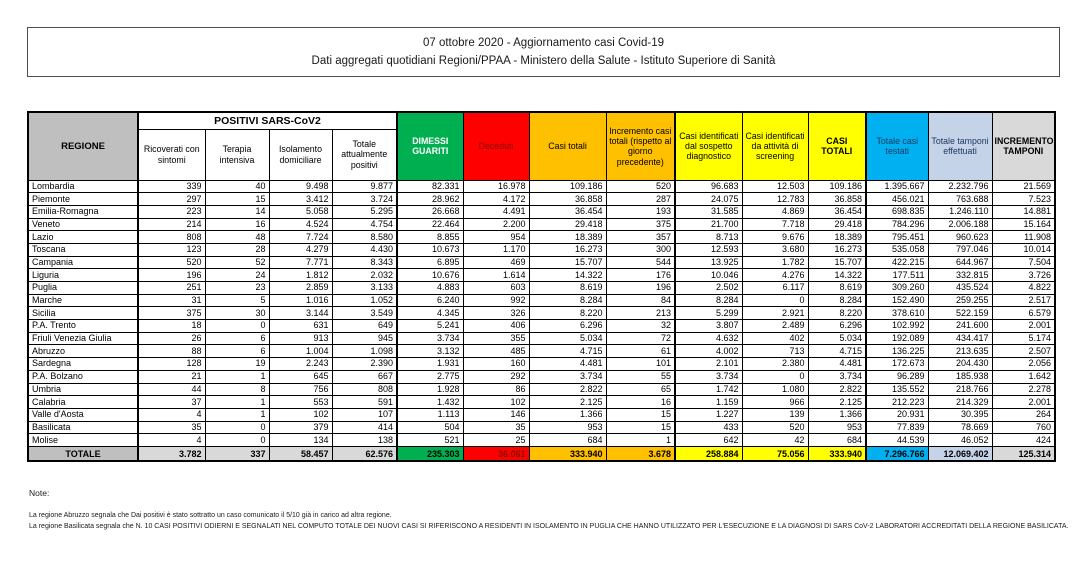 This screenshot has height=586, width=1081. I want to click on col-group-positivi: POSITIVI SARS-CoV2, so click(268, 120).